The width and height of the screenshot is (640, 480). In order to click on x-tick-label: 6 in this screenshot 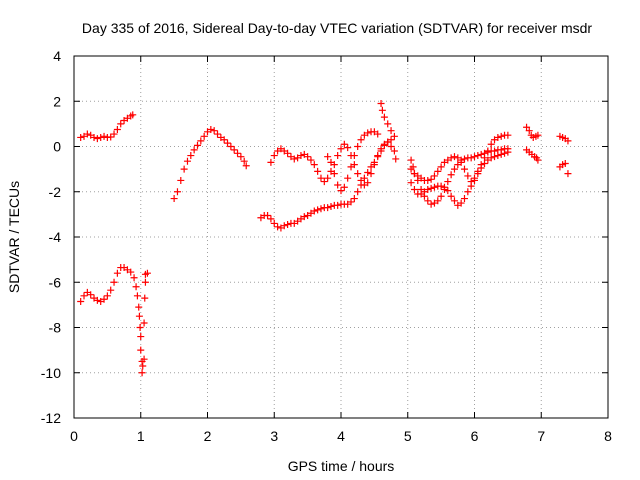, I will do `click(475, 436)`.